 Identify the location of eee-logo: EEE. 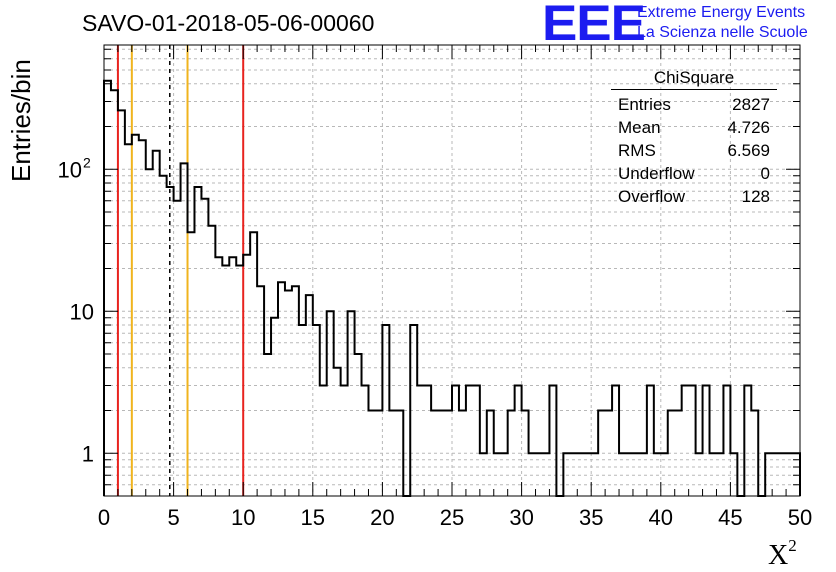
(594, 25).